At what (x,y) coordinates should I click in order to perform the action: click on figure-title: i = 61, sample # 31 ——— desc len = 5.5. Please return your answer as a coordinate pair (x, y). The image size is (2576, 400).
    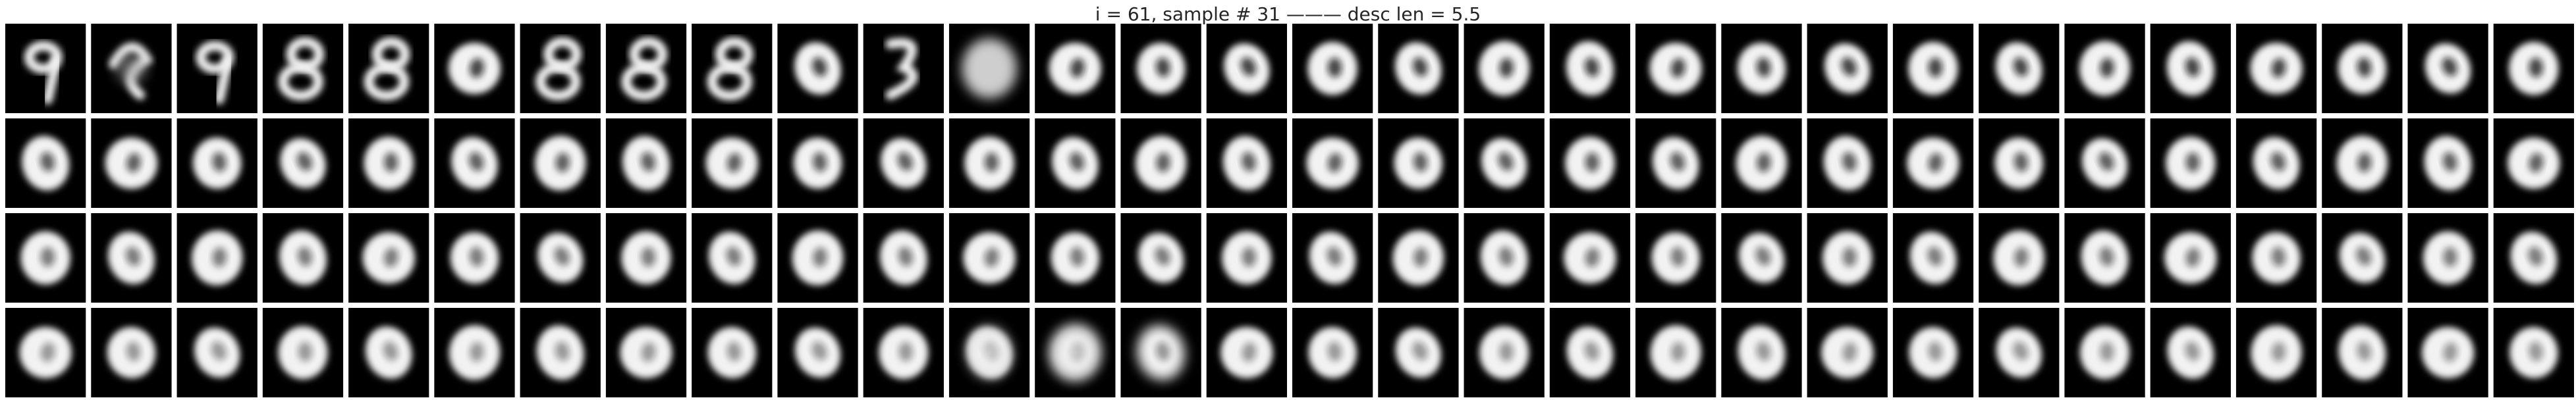
    Looking at the image, I should click on (1288, 14).